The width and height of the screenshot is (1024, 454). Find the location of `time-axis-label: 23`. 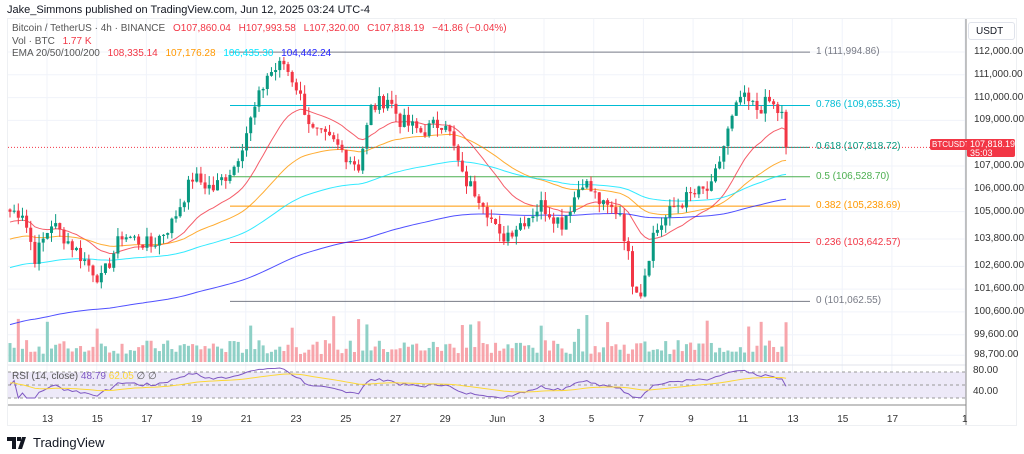

time-axis-label: 23 is located at coordinates (296, 419).